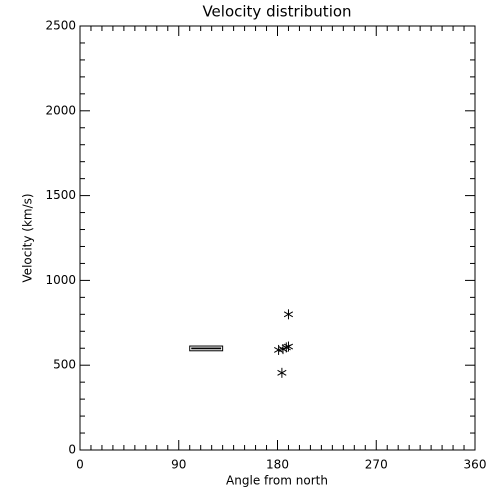 This screenshot has height=500, width=500. What do you see at coordinates (376, 465) in the screenshot?
I see `x-tick-label: 270` at bounding box center [376, 465].